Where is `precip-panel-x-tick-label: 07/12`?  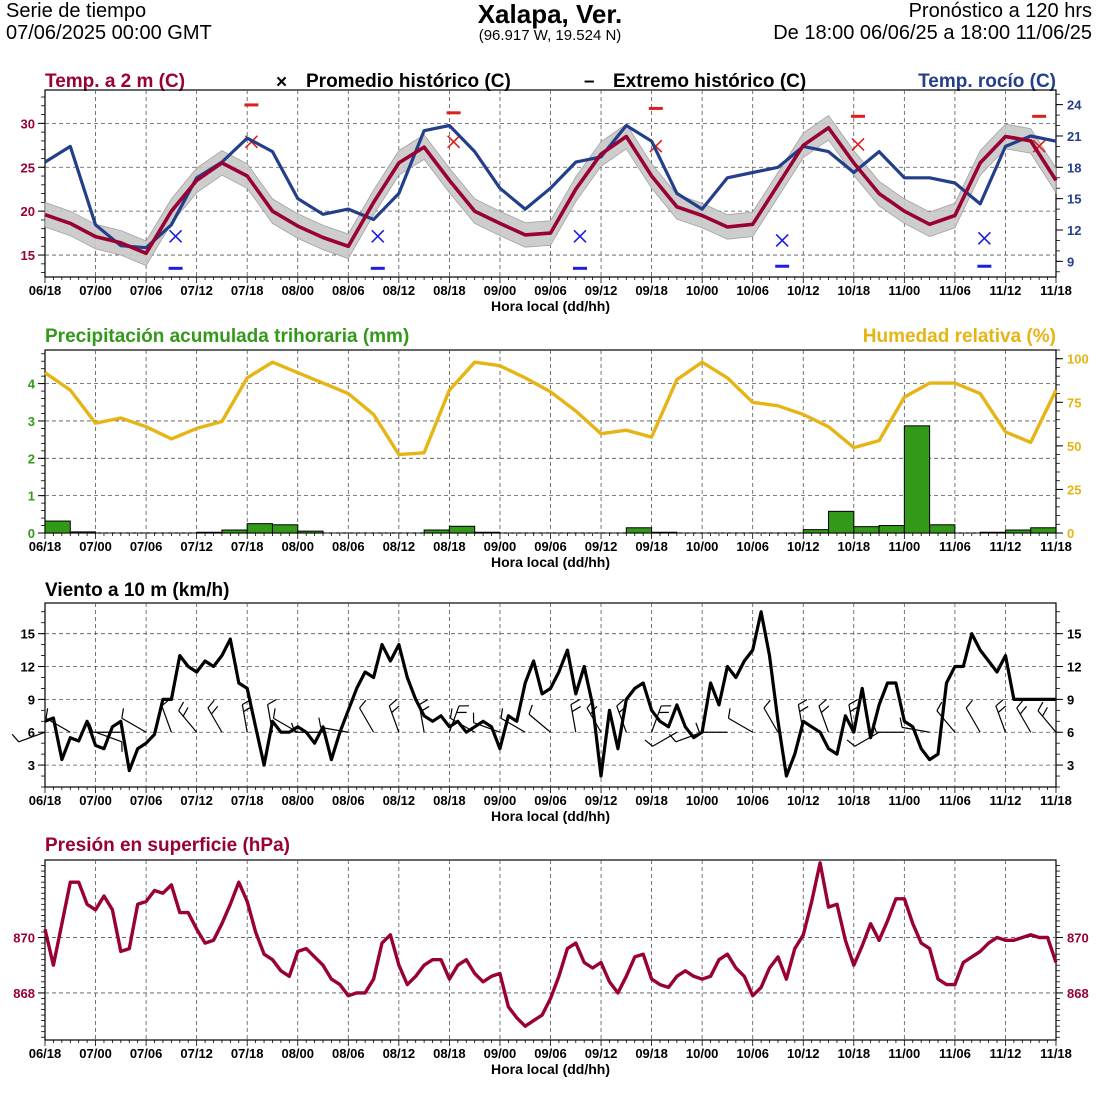 precip-panel-x-tick-label: 07/12 is located at coordinates (196, 546).